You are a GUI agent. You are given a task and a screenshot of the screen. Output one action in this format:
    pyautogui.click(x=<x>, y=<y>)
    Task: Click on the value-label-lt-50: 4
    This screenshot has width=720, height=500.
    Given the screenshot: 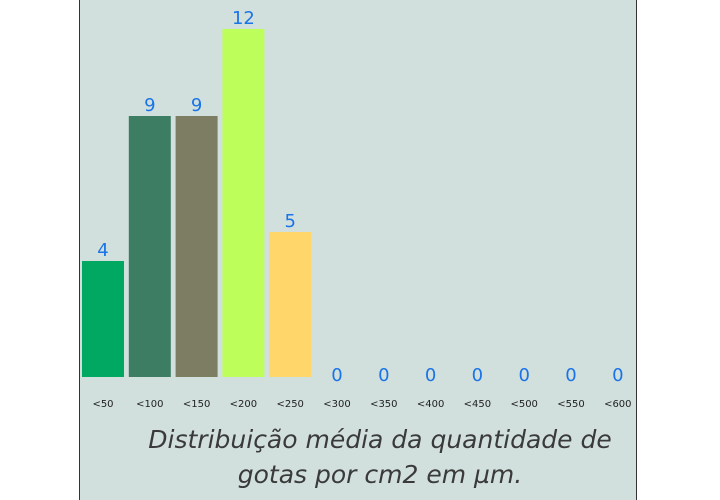 What is the action you would take?
    pyautogui.click(x=102, y=250)
    